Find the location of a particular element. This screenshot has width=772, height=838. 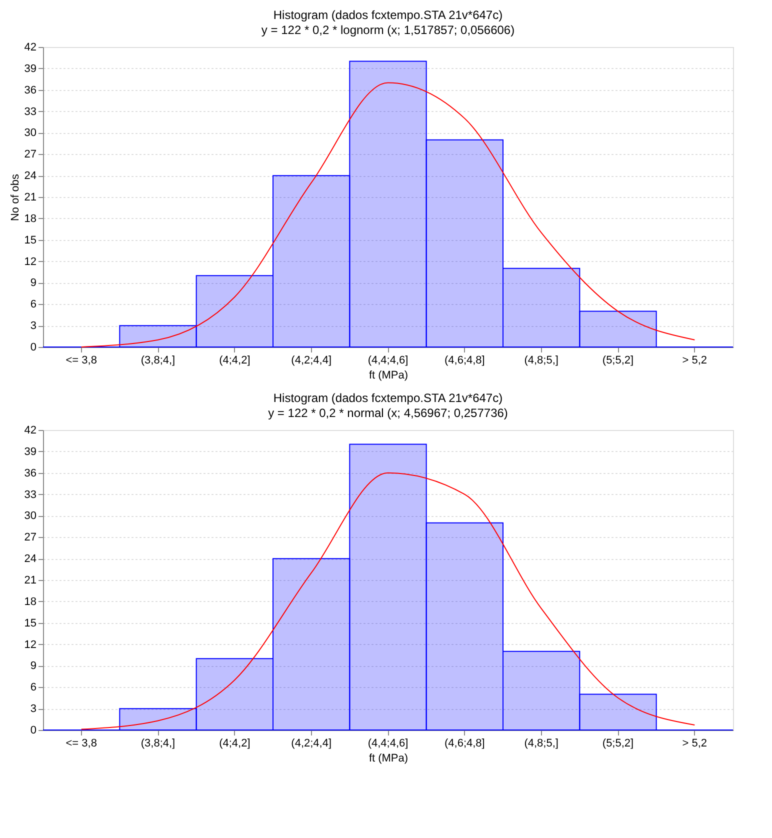

chart-subtitle: y = 122 * 0,2 * normal (x; 4,56967; 0,257736) is located at coordinates (388, 413).